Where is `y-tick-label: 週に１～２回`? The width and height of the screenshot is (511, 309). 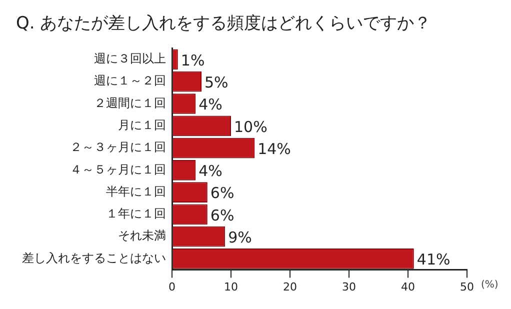
y-tick-label: 週に１～２回 is located at coordinates (130, 81).